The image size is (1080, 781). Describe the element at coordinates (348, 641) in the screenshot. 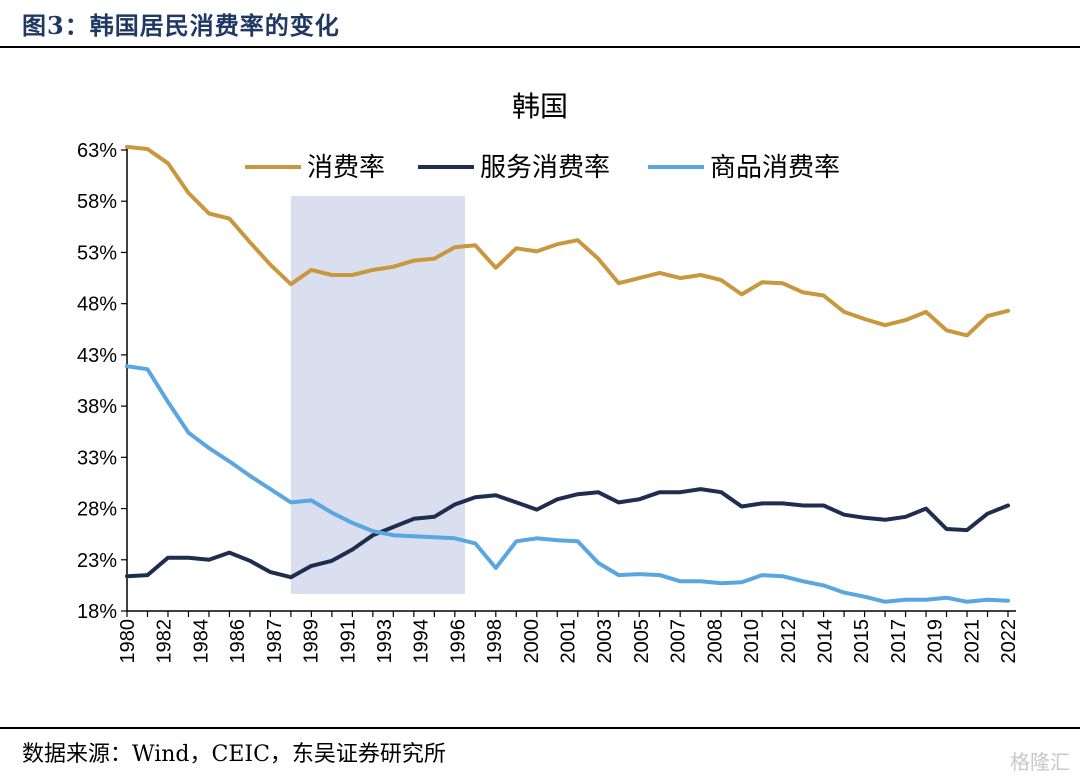

I see `x-tick-label: 1991` at that location.